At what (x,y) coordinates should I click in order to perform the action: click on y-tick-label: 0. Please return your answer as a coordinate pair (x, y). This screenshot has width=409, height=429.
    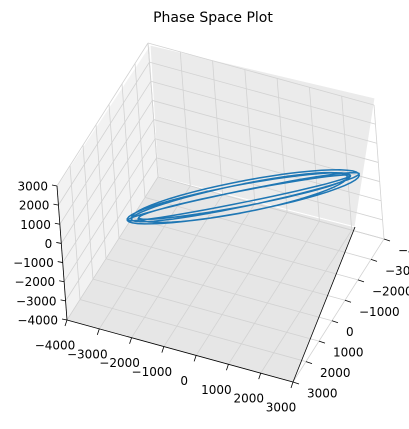
    Looking at the image, I should click on (350, 332).